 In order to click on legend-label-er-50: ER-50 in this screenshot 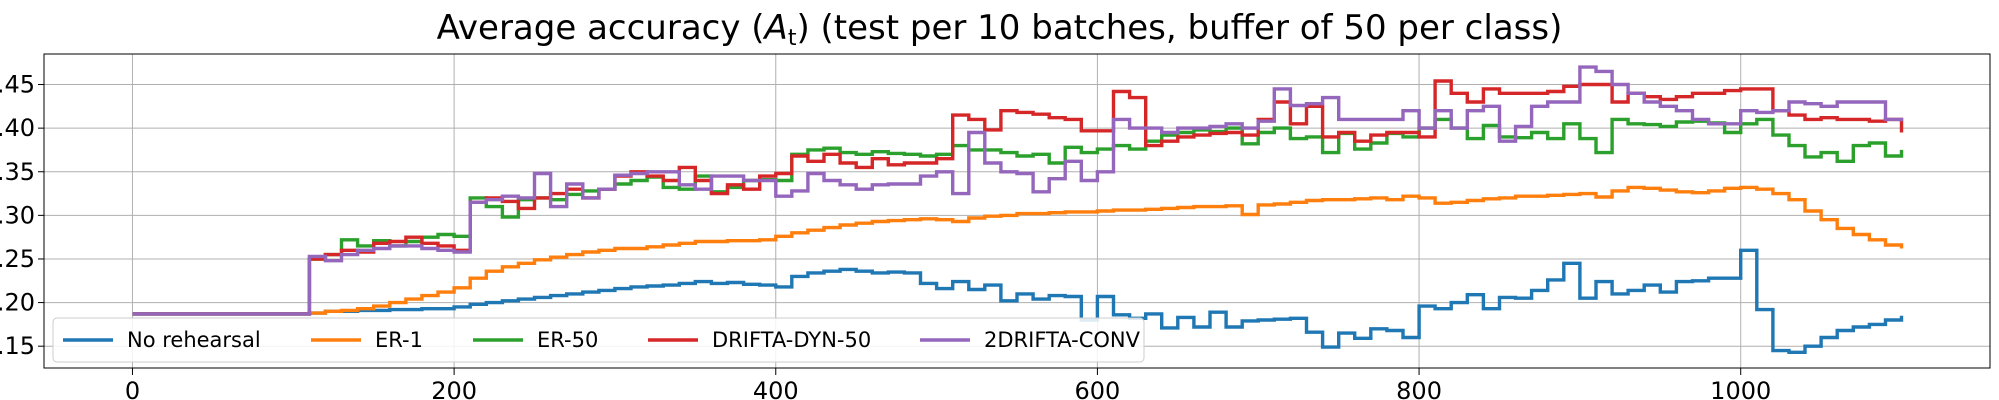, I will do `click(567, 340)`.